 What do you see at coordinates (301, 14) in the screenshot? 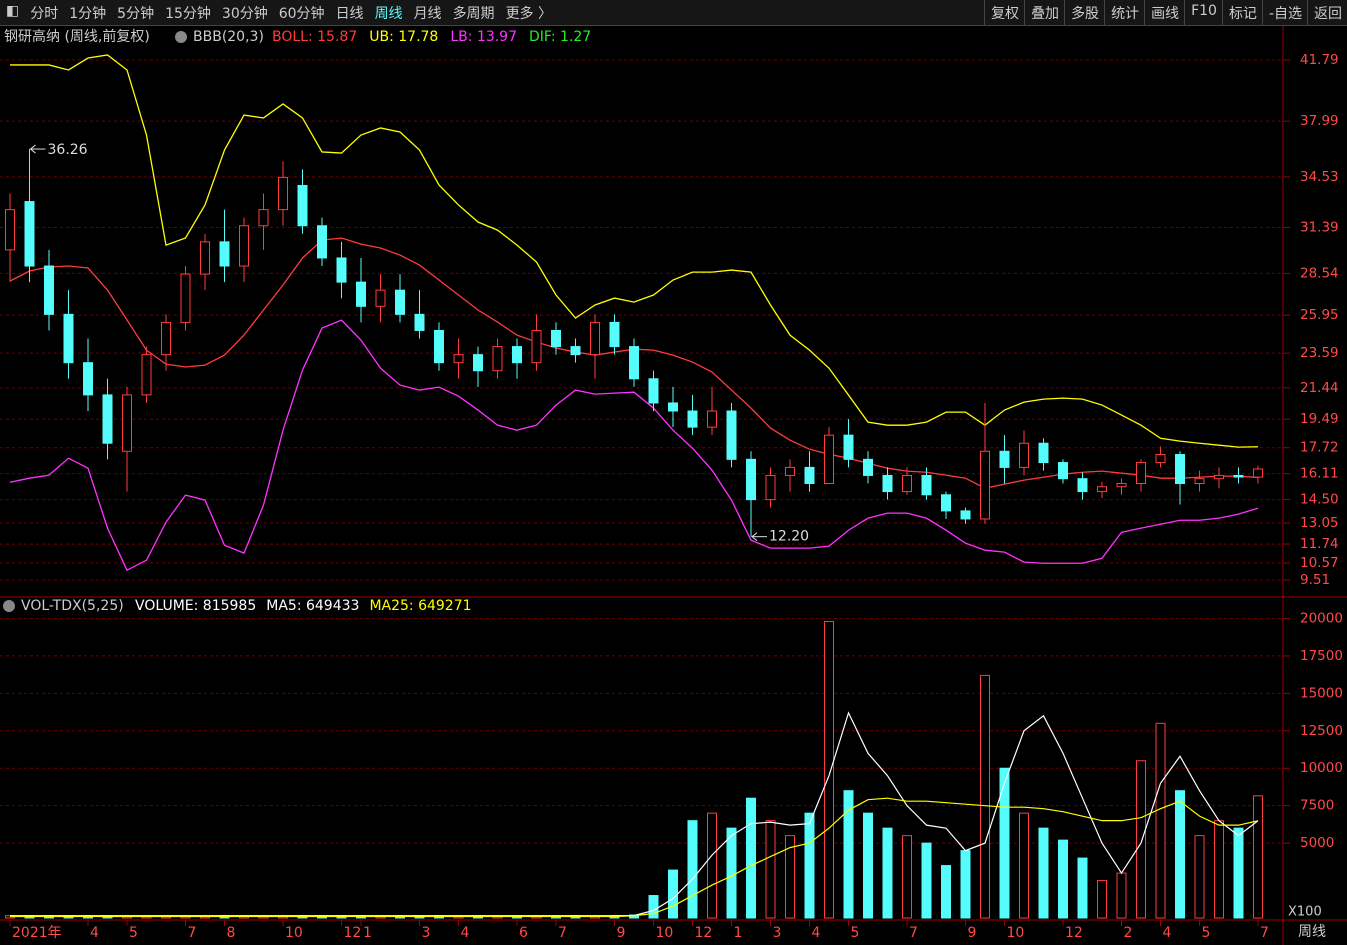
I see `period-tab: 60分钟` at bounding box center [301, 14].